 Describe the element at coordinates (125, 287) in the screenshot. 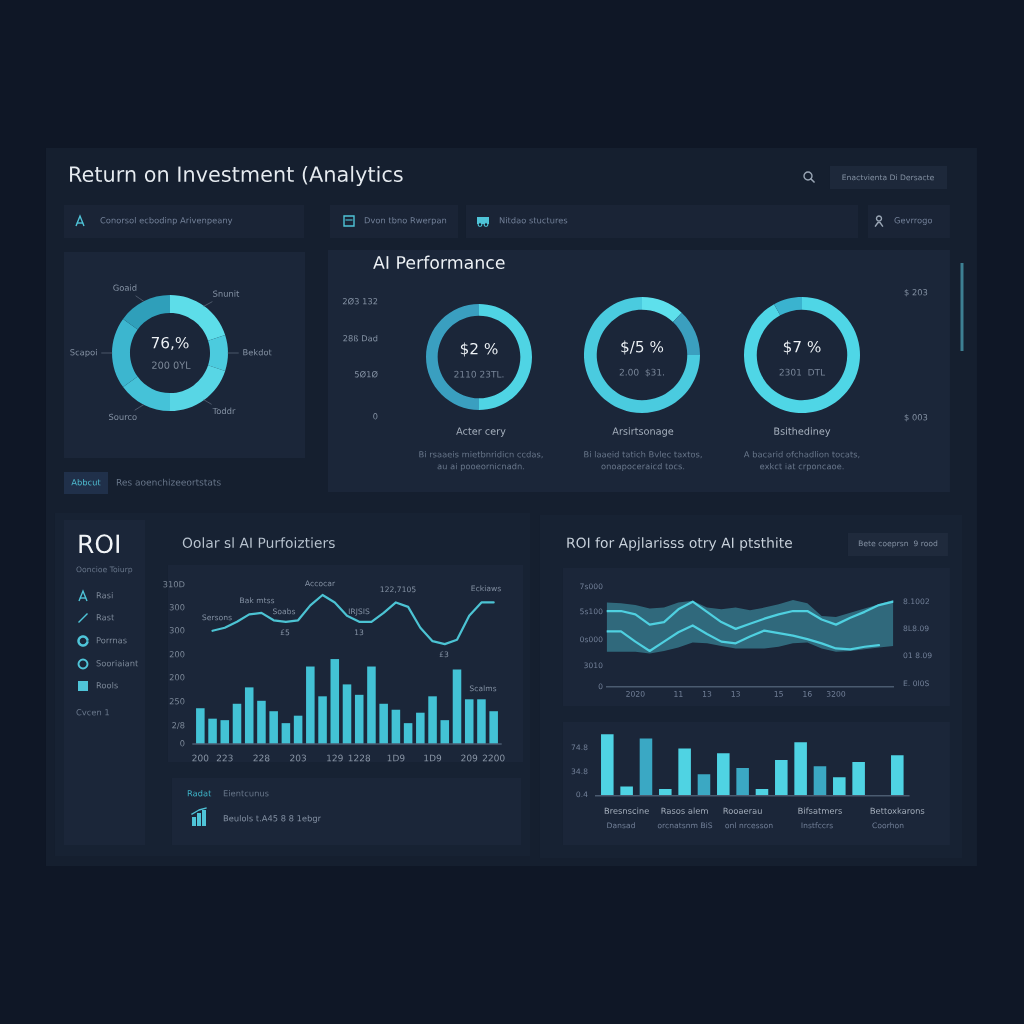

I see `slice-label: Goaid` at that location.